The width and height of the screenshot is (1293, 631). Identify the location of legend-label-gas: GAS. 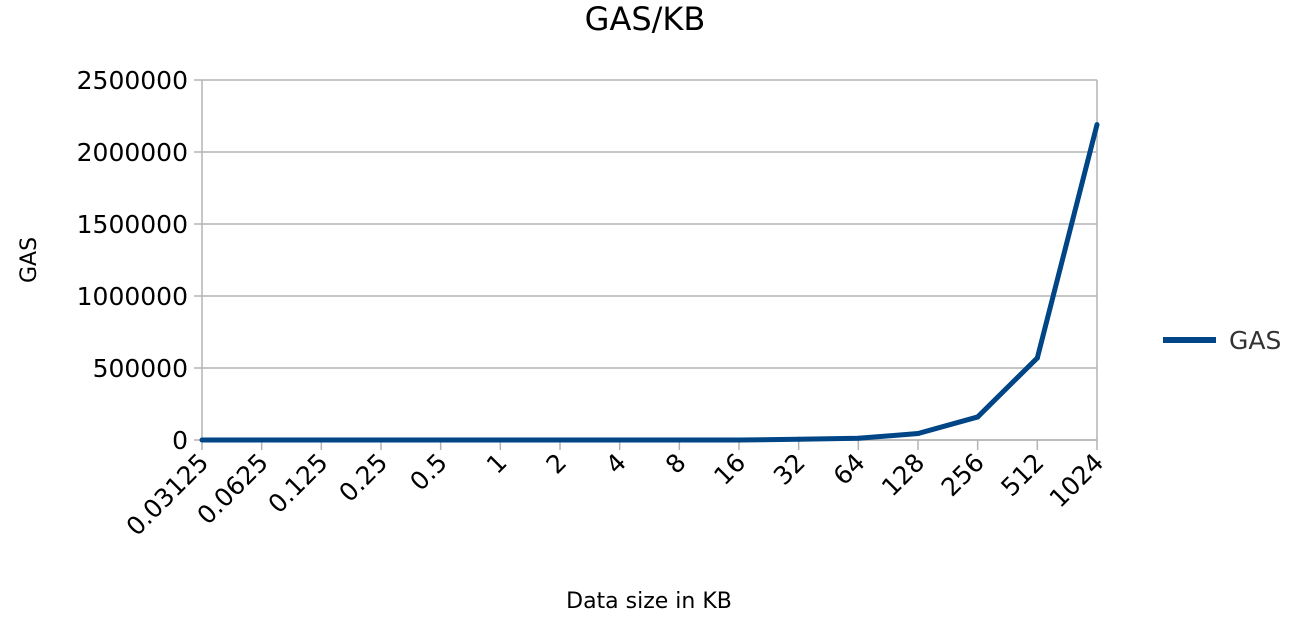
(1255, 340).